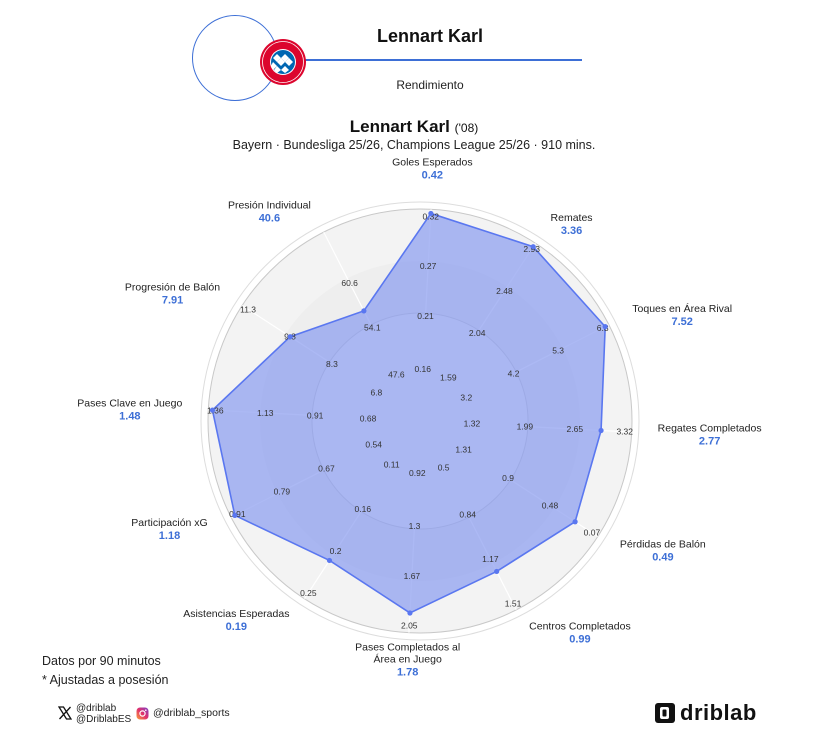 The height and width of the screenshot is (733, 828). Describe the element at coordinates (504, 291) in the screenshot. I see `radar-tick-label: 2.48` at that location.